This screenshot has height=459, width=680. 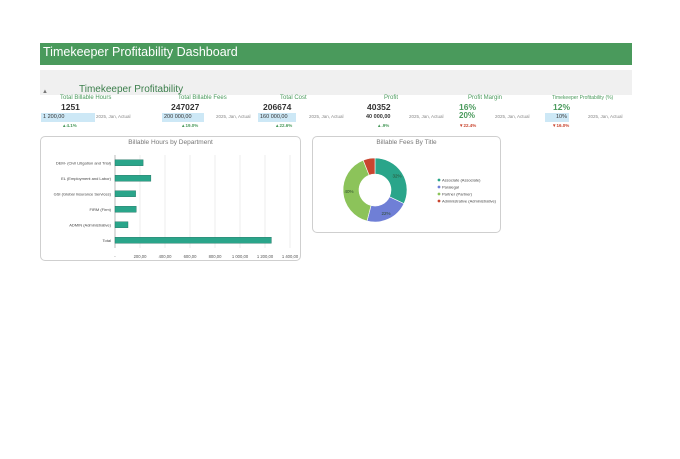 What do you see at coordinates (70, 107) in the screenshot?
I see `kpi-value: 1251` at bounding box center [70, 107].